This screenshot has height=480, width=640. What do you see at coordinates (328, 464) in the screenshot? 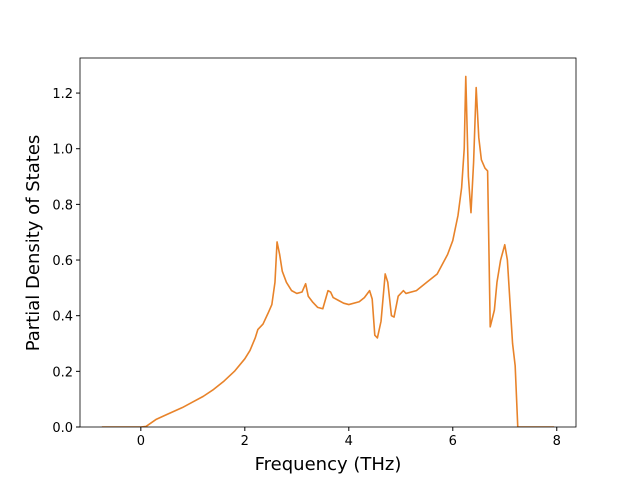
I see `x-axis-label: Frequency (THz)` at bounding box center [328, 464].